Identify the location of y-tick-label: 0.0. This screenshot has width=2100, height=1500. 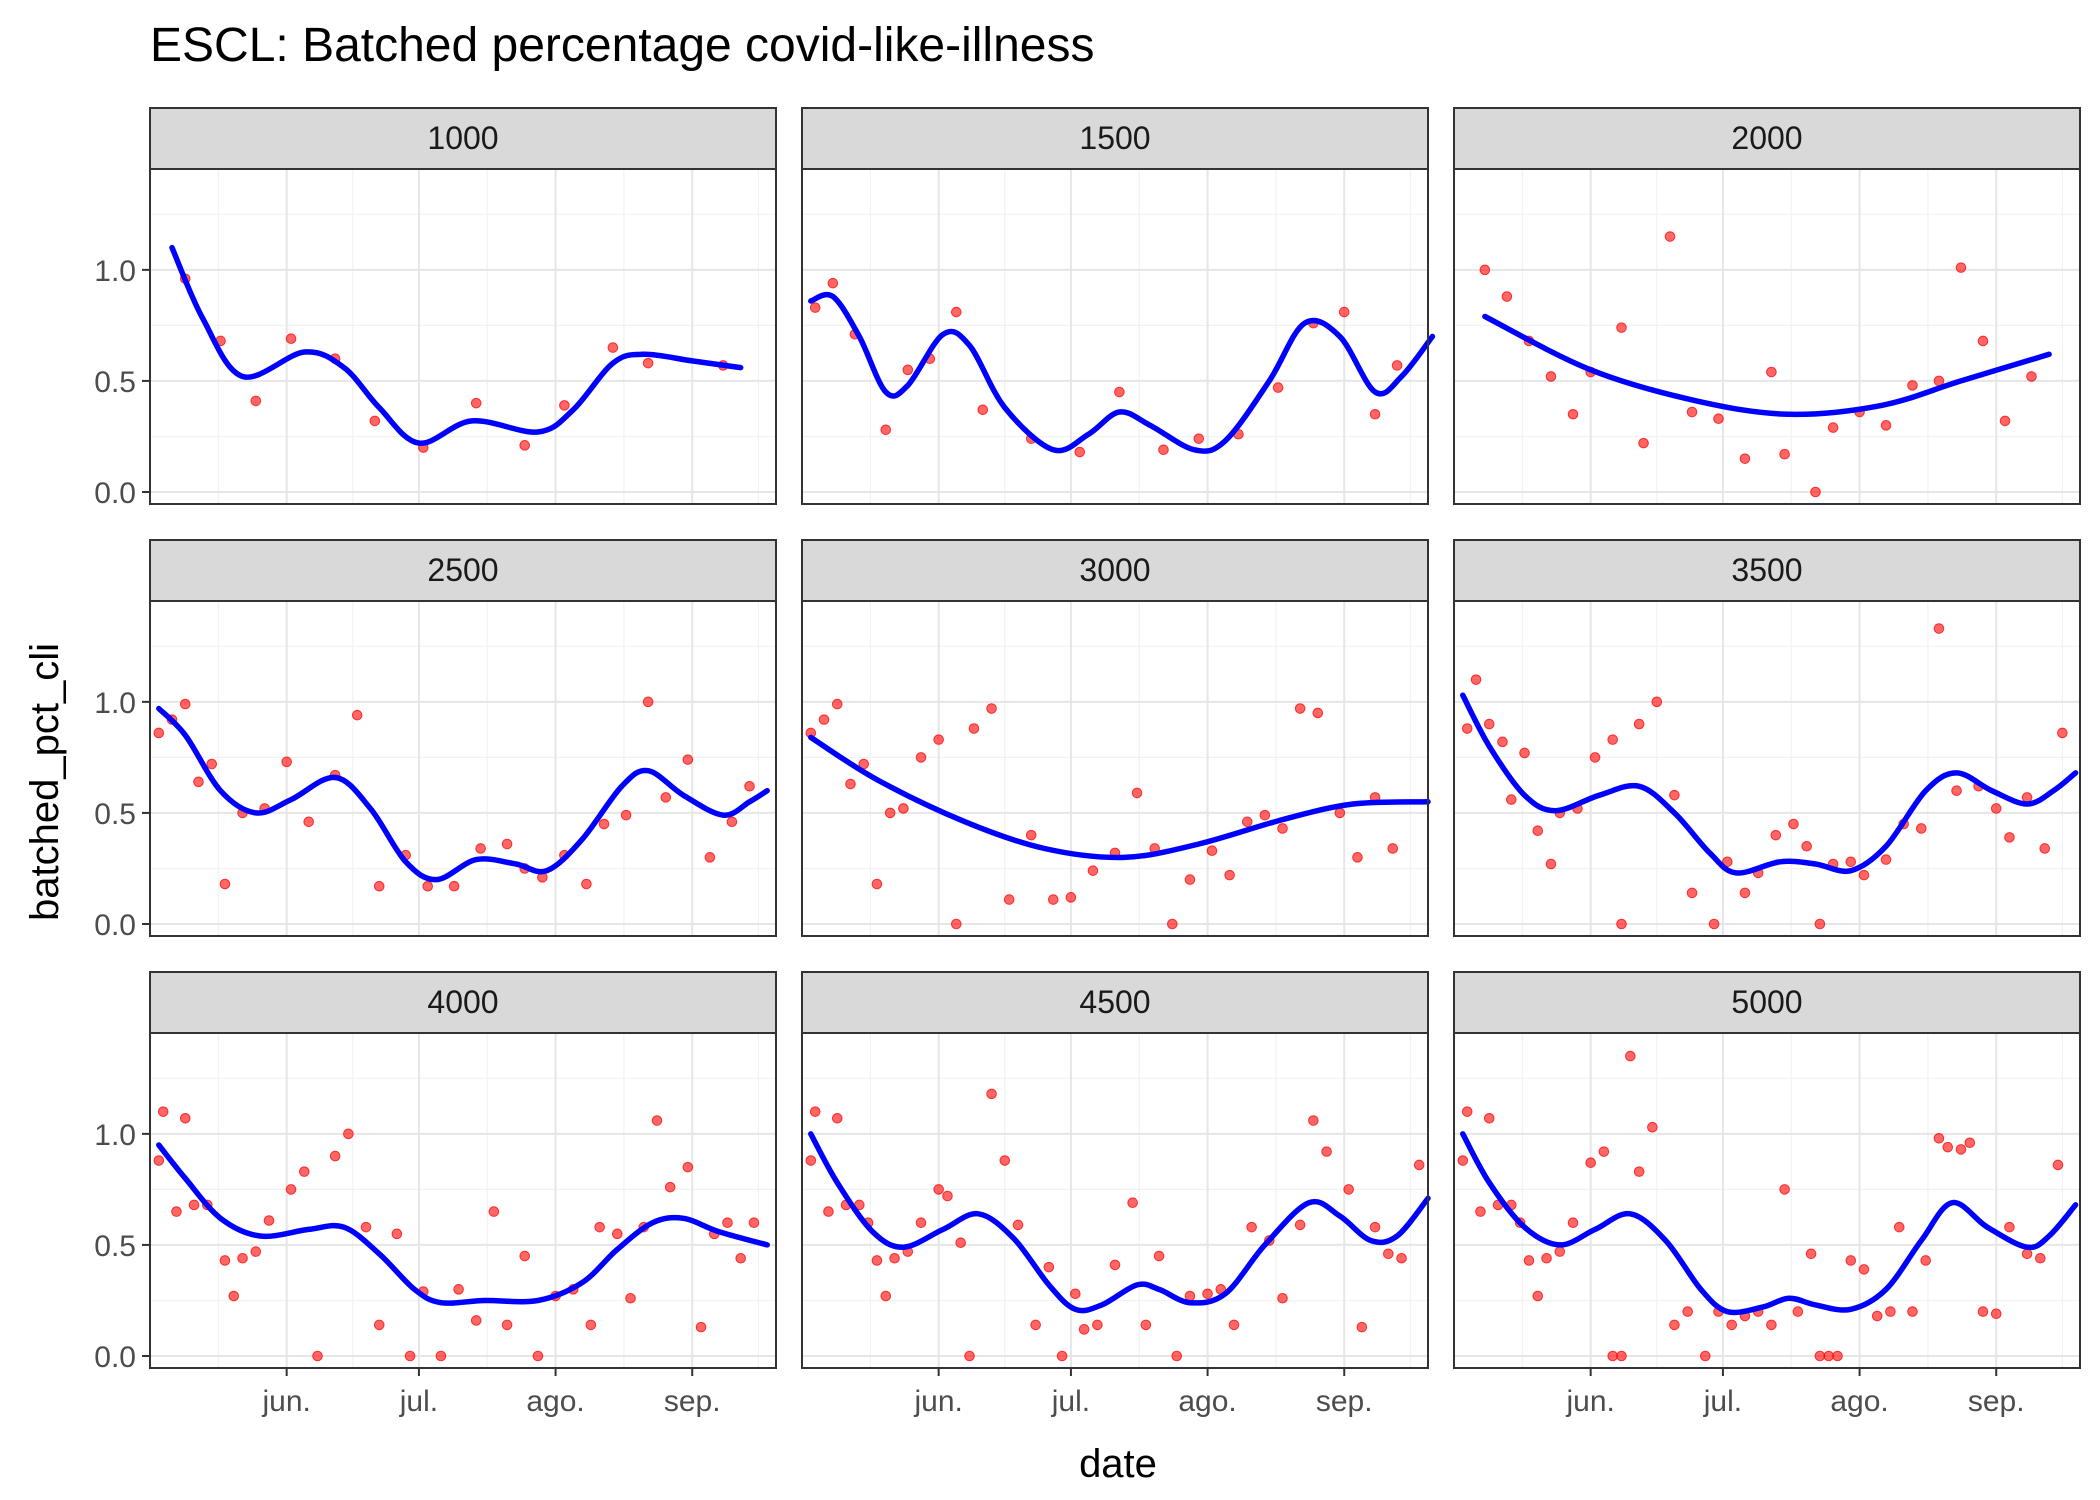
(115, 493).